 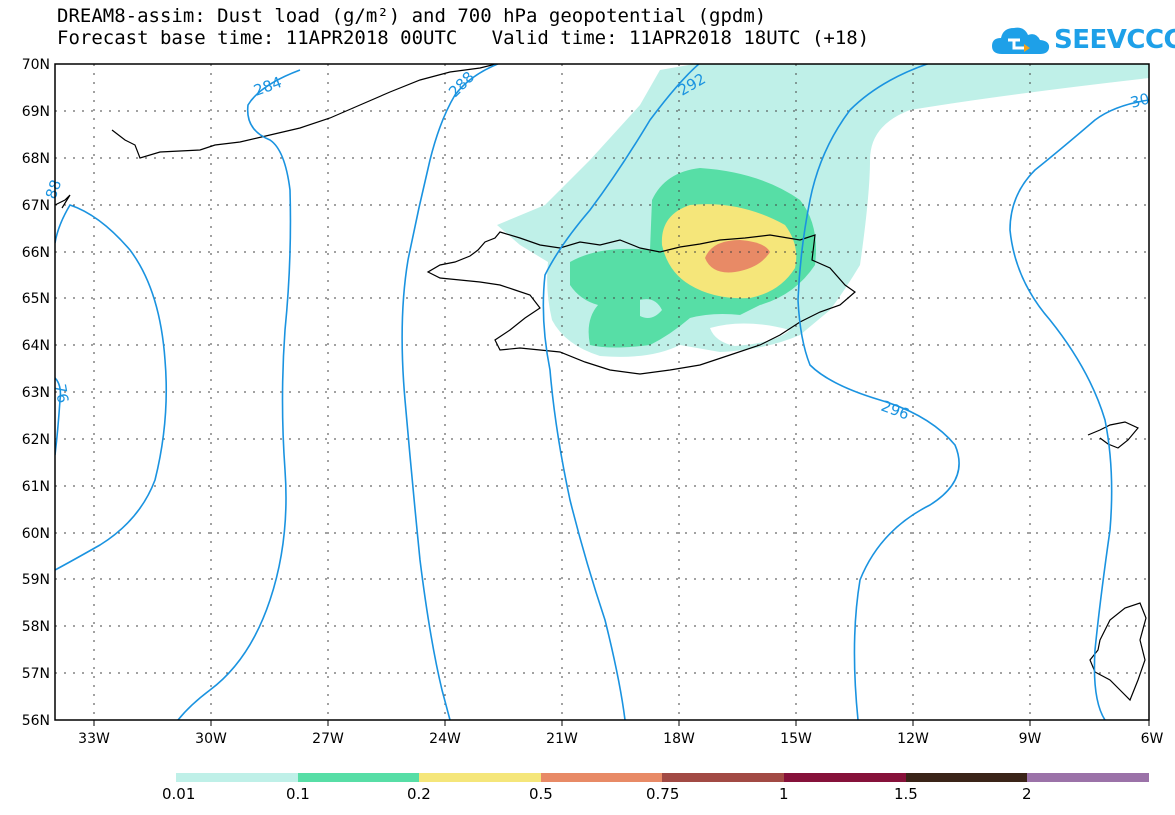 I want to click on lat-label: 65N, so click(x=36, y=299).